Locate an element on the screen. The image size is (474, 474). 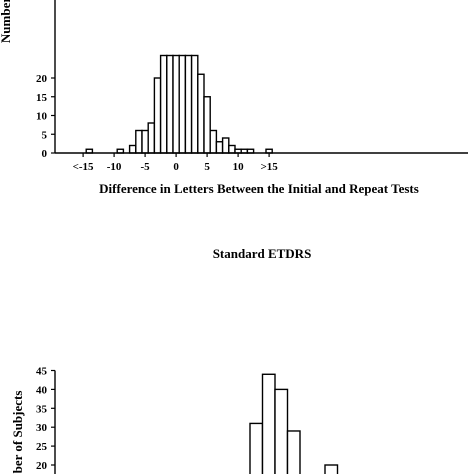
top-y-tick-label: 15 is located at coordinates (42, 98).